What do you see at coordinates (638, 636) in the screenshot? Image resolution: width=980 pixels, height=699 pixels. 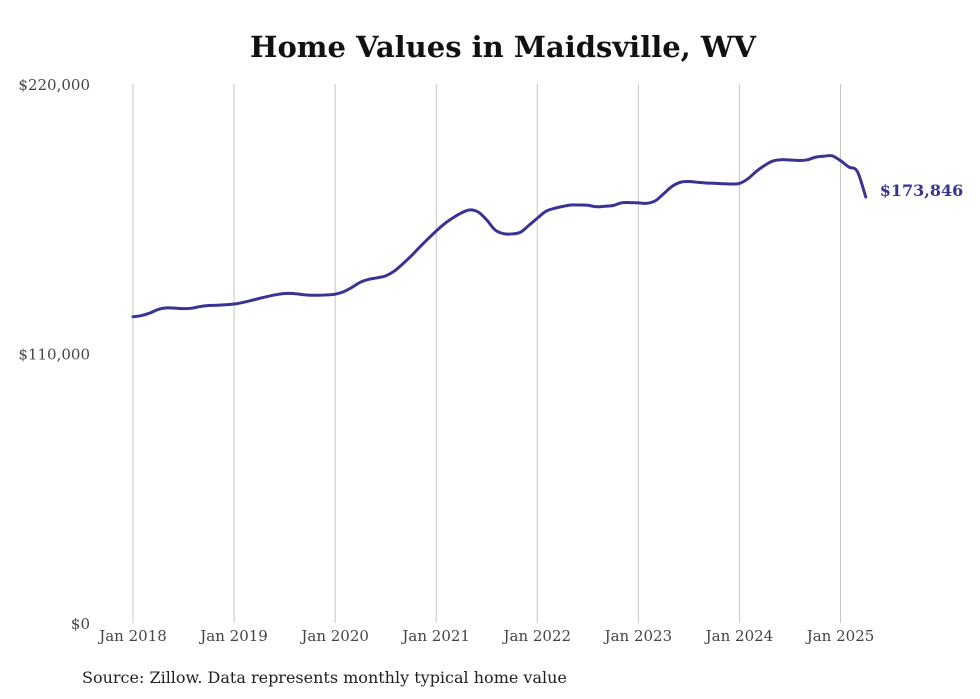 I see `x-tick-label: Jan 2023` at bounding box center [638, 636].